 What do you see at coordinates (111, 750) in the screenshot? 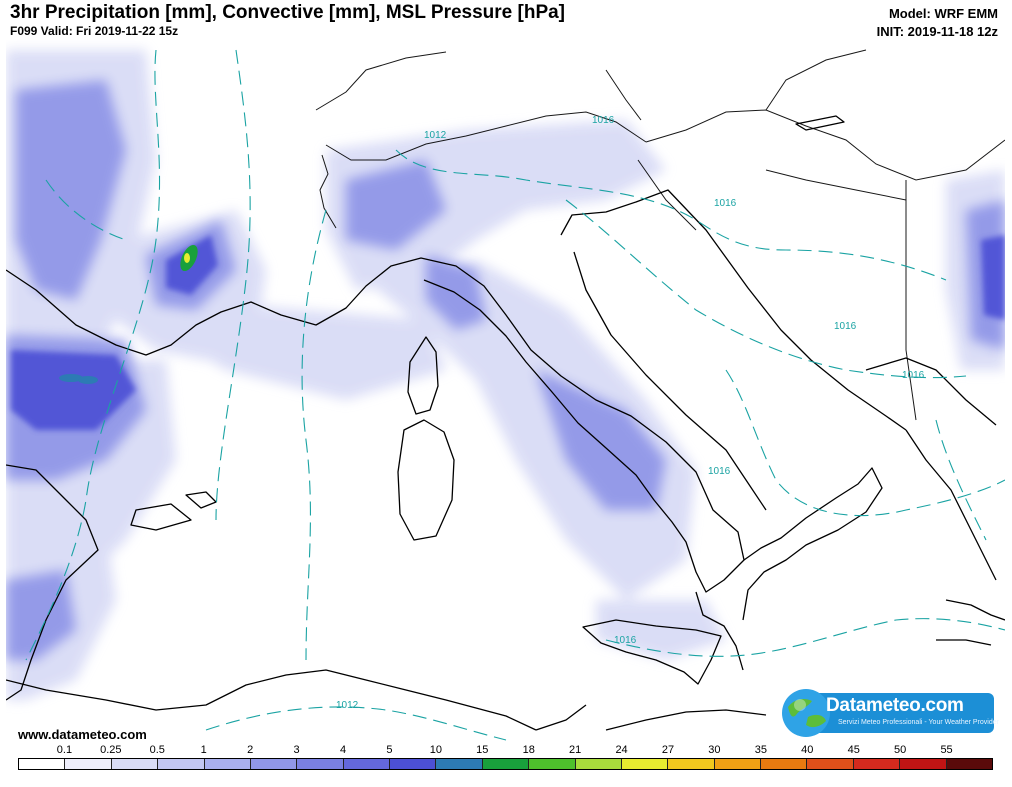
I see `colorbar-tick-label: 0.25` at bounding box center [111, 750].